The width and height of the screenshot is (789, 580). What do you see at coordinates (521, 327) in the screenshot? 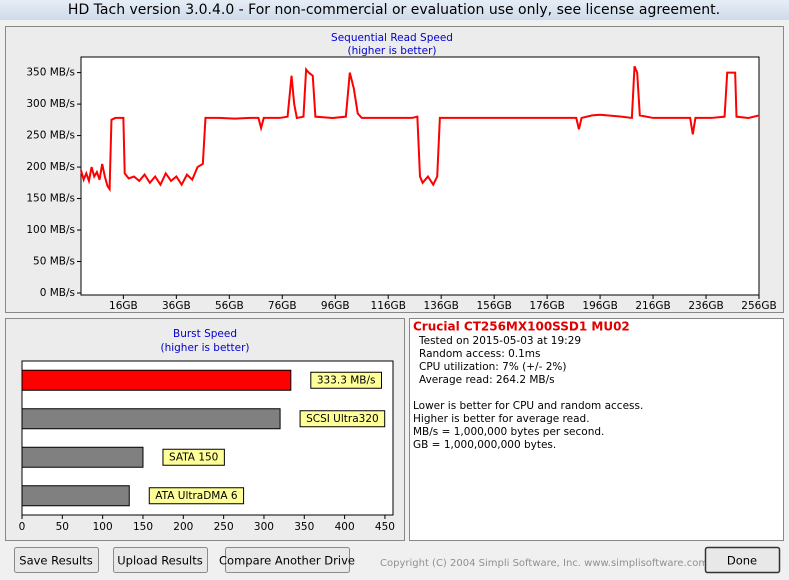
I see `drive-name: Crucial CT256MX100SSD1 MU02` at bounding box center [521, 327].